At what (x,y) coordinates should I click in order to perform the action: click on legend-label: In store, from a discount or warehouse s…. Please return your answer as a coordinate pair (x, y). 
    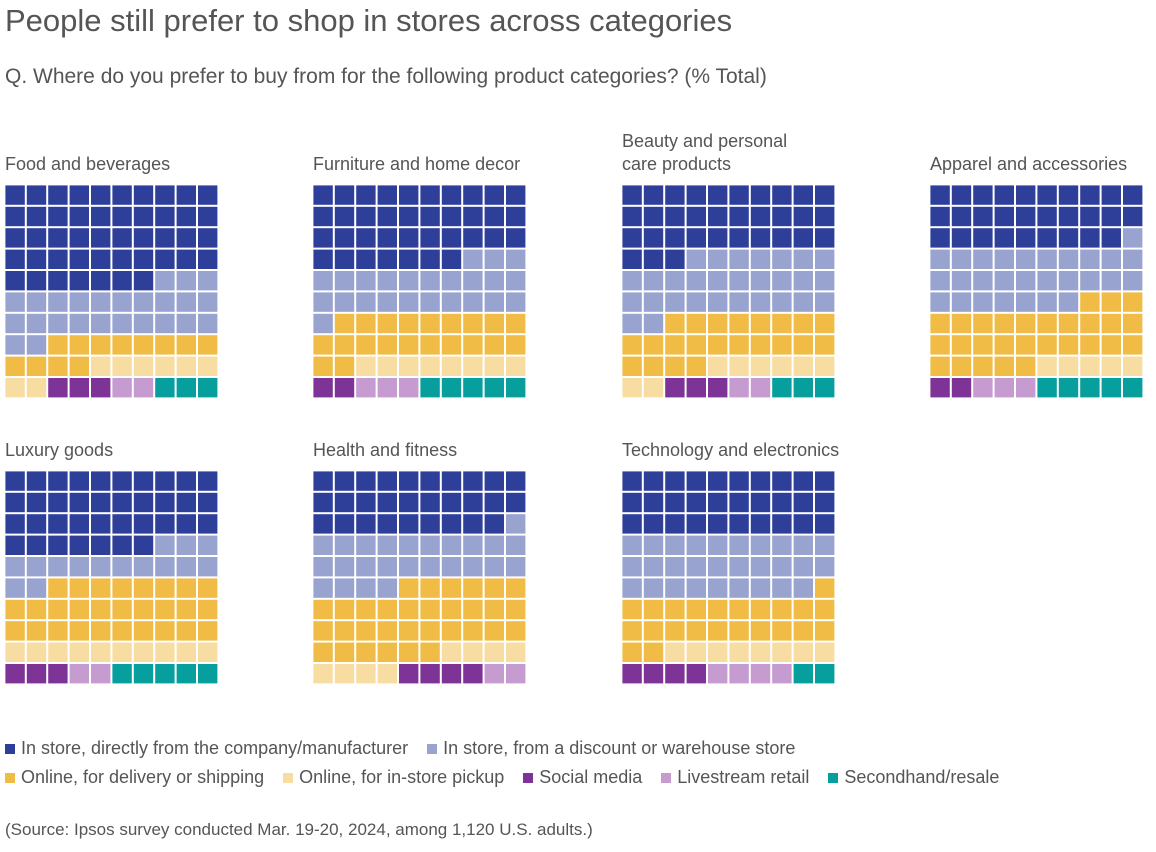
    Looking at the image, I should click on (619, 748).